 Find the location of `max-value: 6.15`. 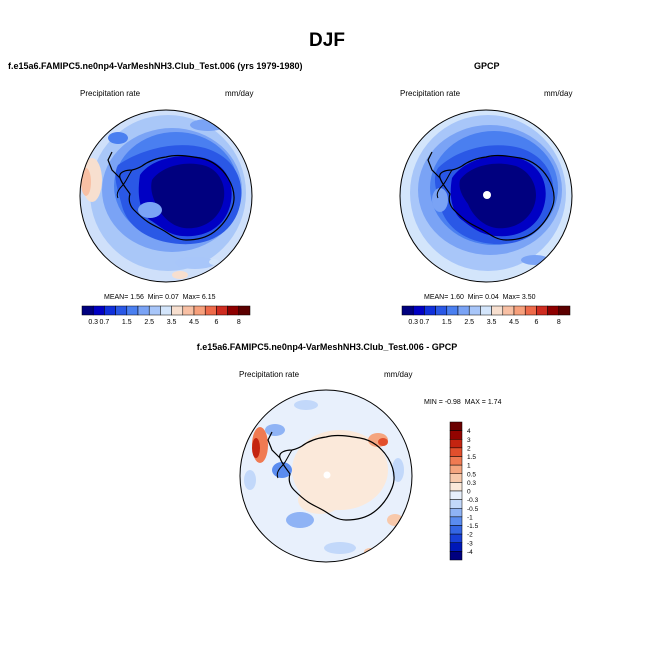

max-value: 6.15 is located at coordinates (208, 297).